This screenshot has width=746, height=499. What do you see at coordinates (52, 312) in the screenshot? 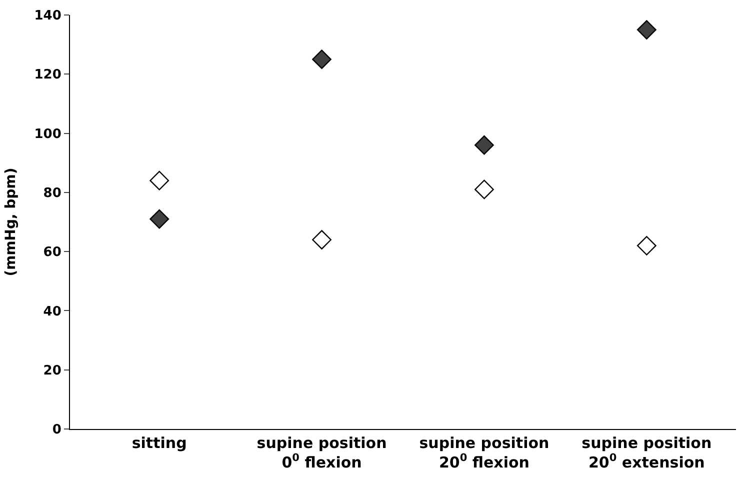
I see `y-tick-label: 40` at bounding box center [52, 312].